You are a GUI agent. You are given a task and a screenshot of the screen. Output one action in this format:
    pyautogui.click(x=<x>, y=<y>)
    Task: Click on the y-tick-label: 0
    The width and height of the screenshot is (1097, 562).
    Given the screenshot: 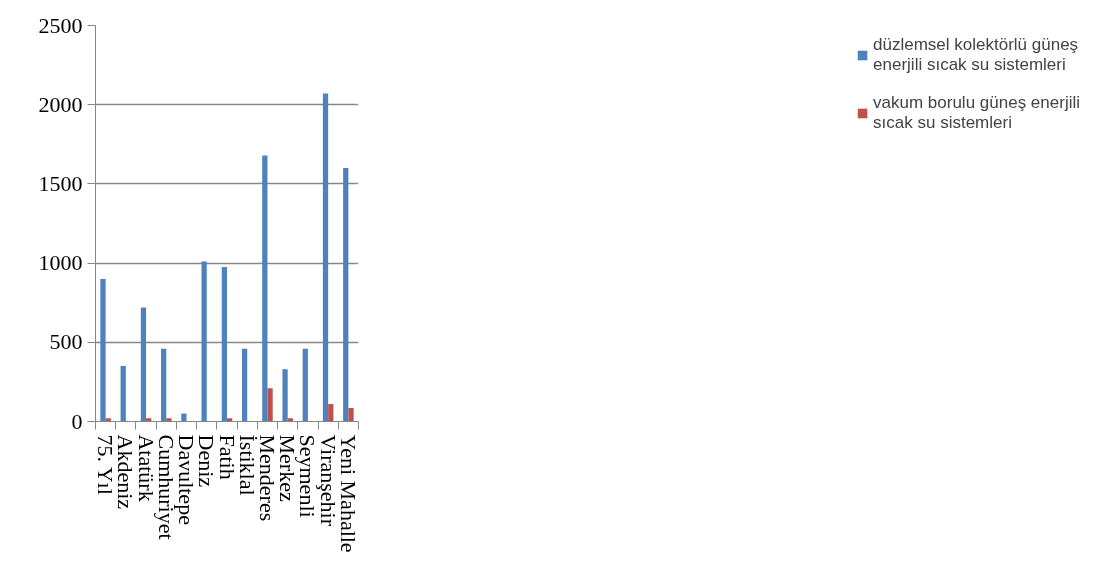 What is the action you would take?
    pyautogui.click(x=77, y=421)
    